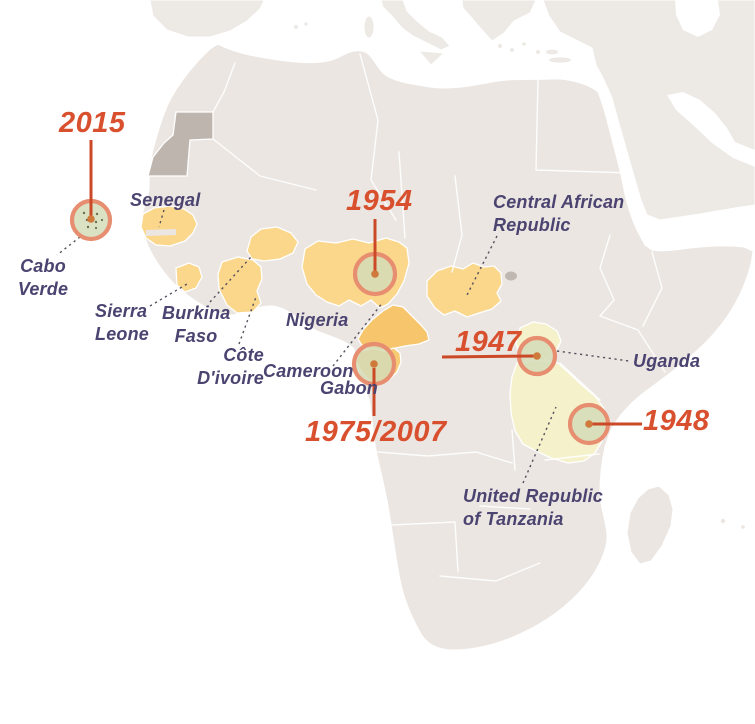  What do you see at coordinates (415, 25) in the screenshot?
I see `landmass-italy` at bounding box center [415, 25].